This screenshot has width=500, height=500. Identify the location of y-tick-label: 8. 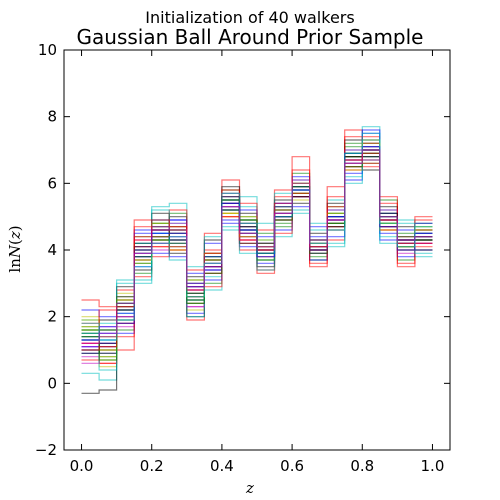
(52, 117).